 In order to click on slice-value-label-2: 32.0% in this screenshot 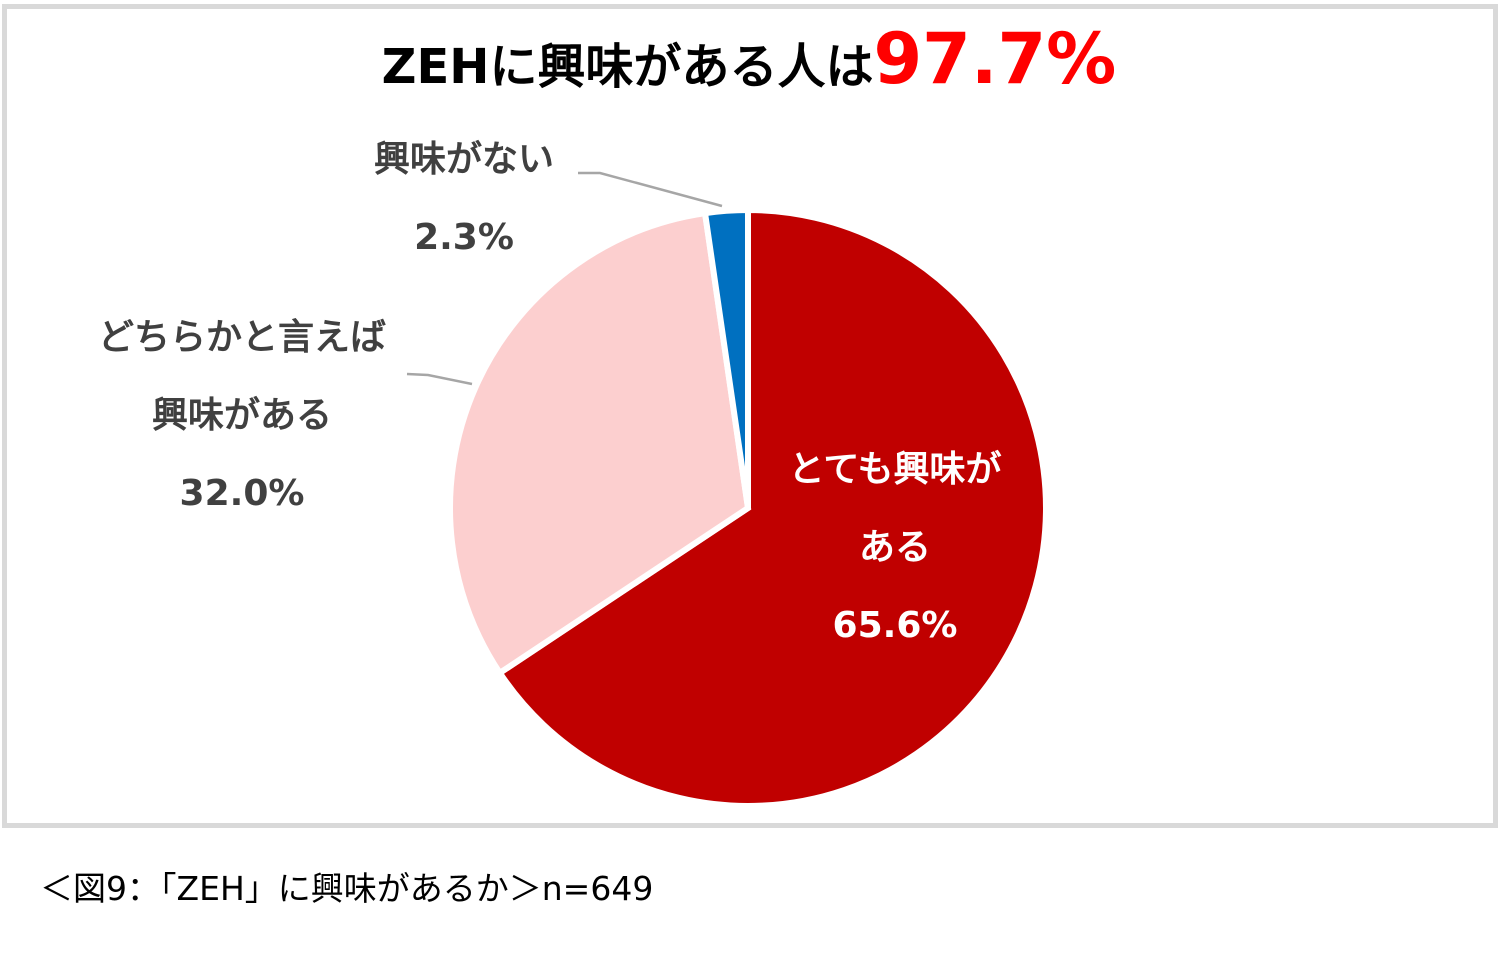, I will do `click(242, 493)`.